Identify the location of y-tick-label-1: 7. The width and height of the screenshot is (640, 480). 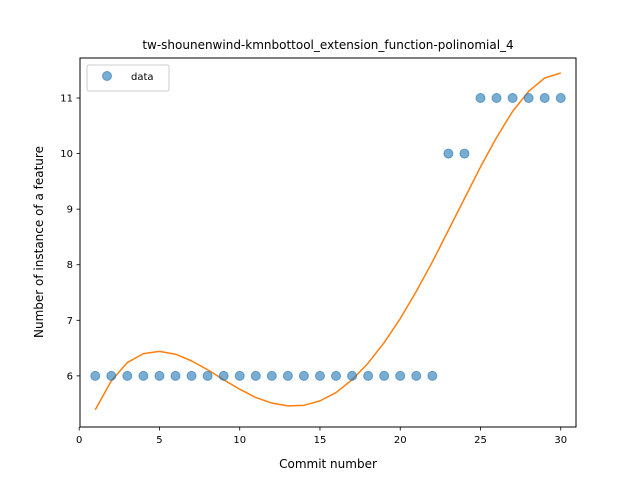
(70, 321).